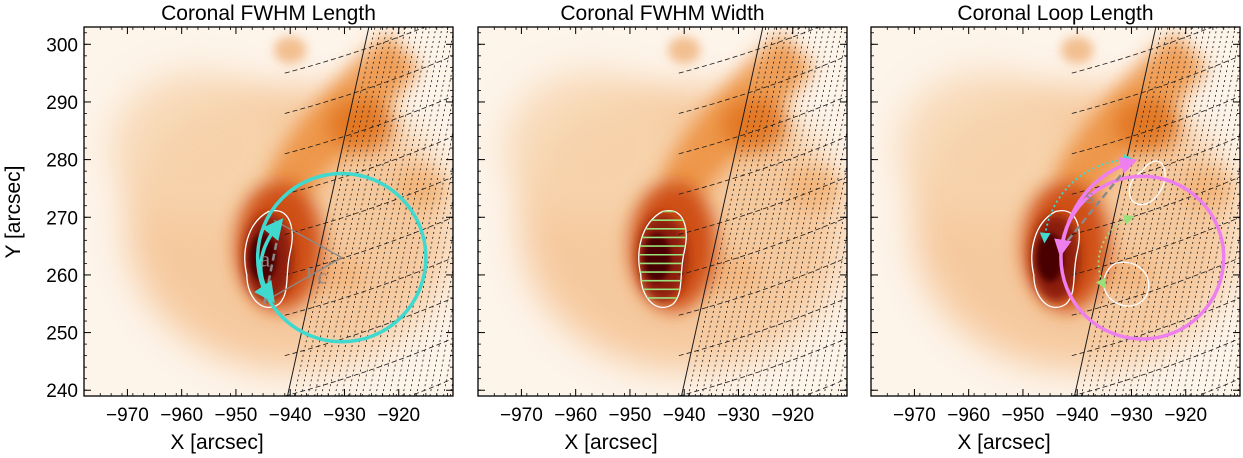 This screenshot has width=1243, height=458. Describe the element at coordinates (1096, 207) in the screenshot. I see `s-arrow` at that location.